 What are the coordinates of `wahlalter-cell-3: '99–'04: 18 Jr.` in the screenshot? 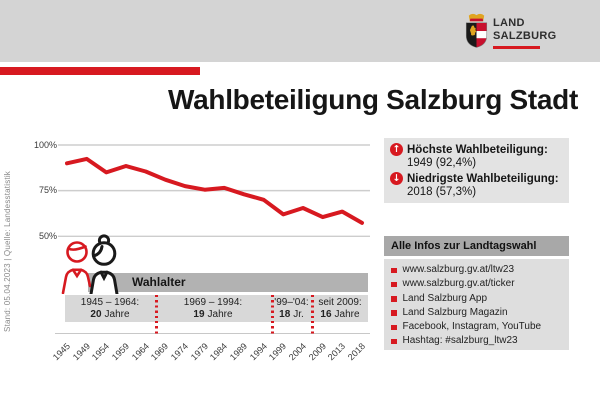 It's located at (291, 308).